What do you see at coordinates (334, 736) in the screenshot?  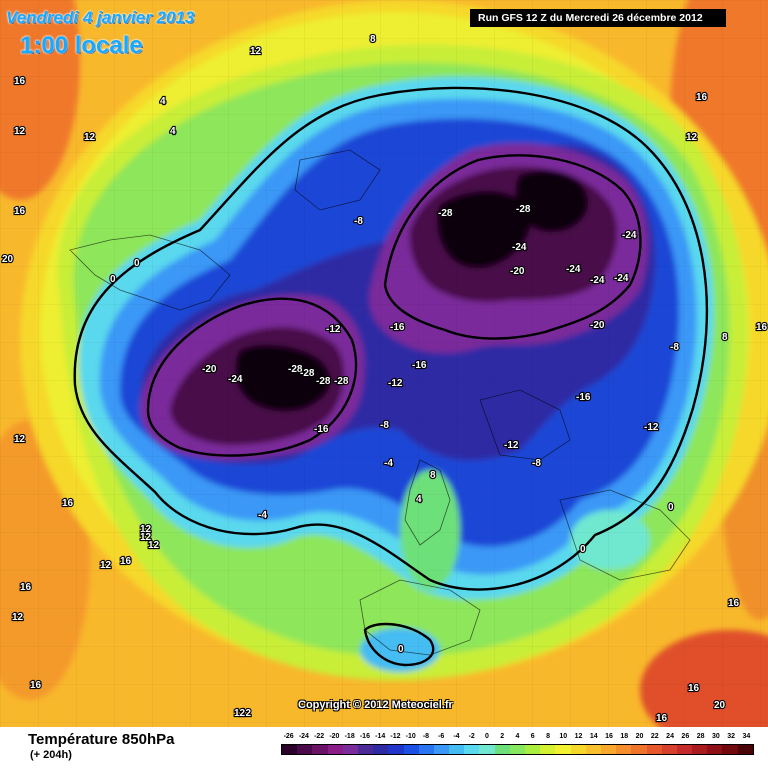 I see `legend-tick-label: -20` at bounding box center [334, 736].